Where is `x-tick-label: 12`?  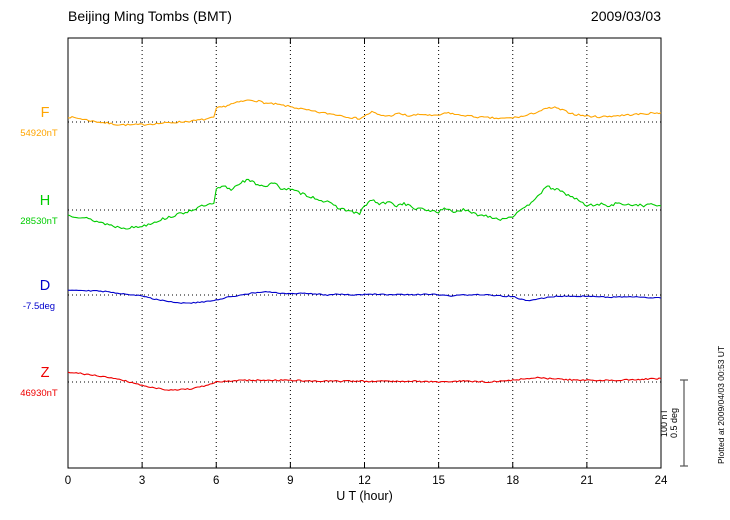 x-tick-label: 12 is located at coordinates (364, 481).